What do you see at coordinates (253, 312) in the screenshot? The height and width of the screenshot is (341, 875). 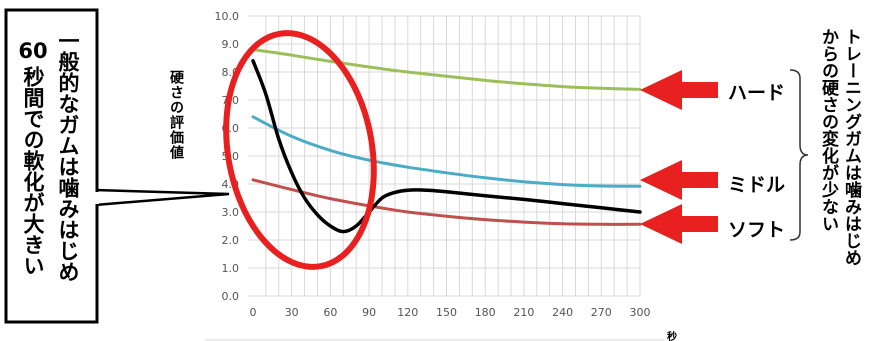 I see `x-tick-label: 0` at bounding box center [253, 312].